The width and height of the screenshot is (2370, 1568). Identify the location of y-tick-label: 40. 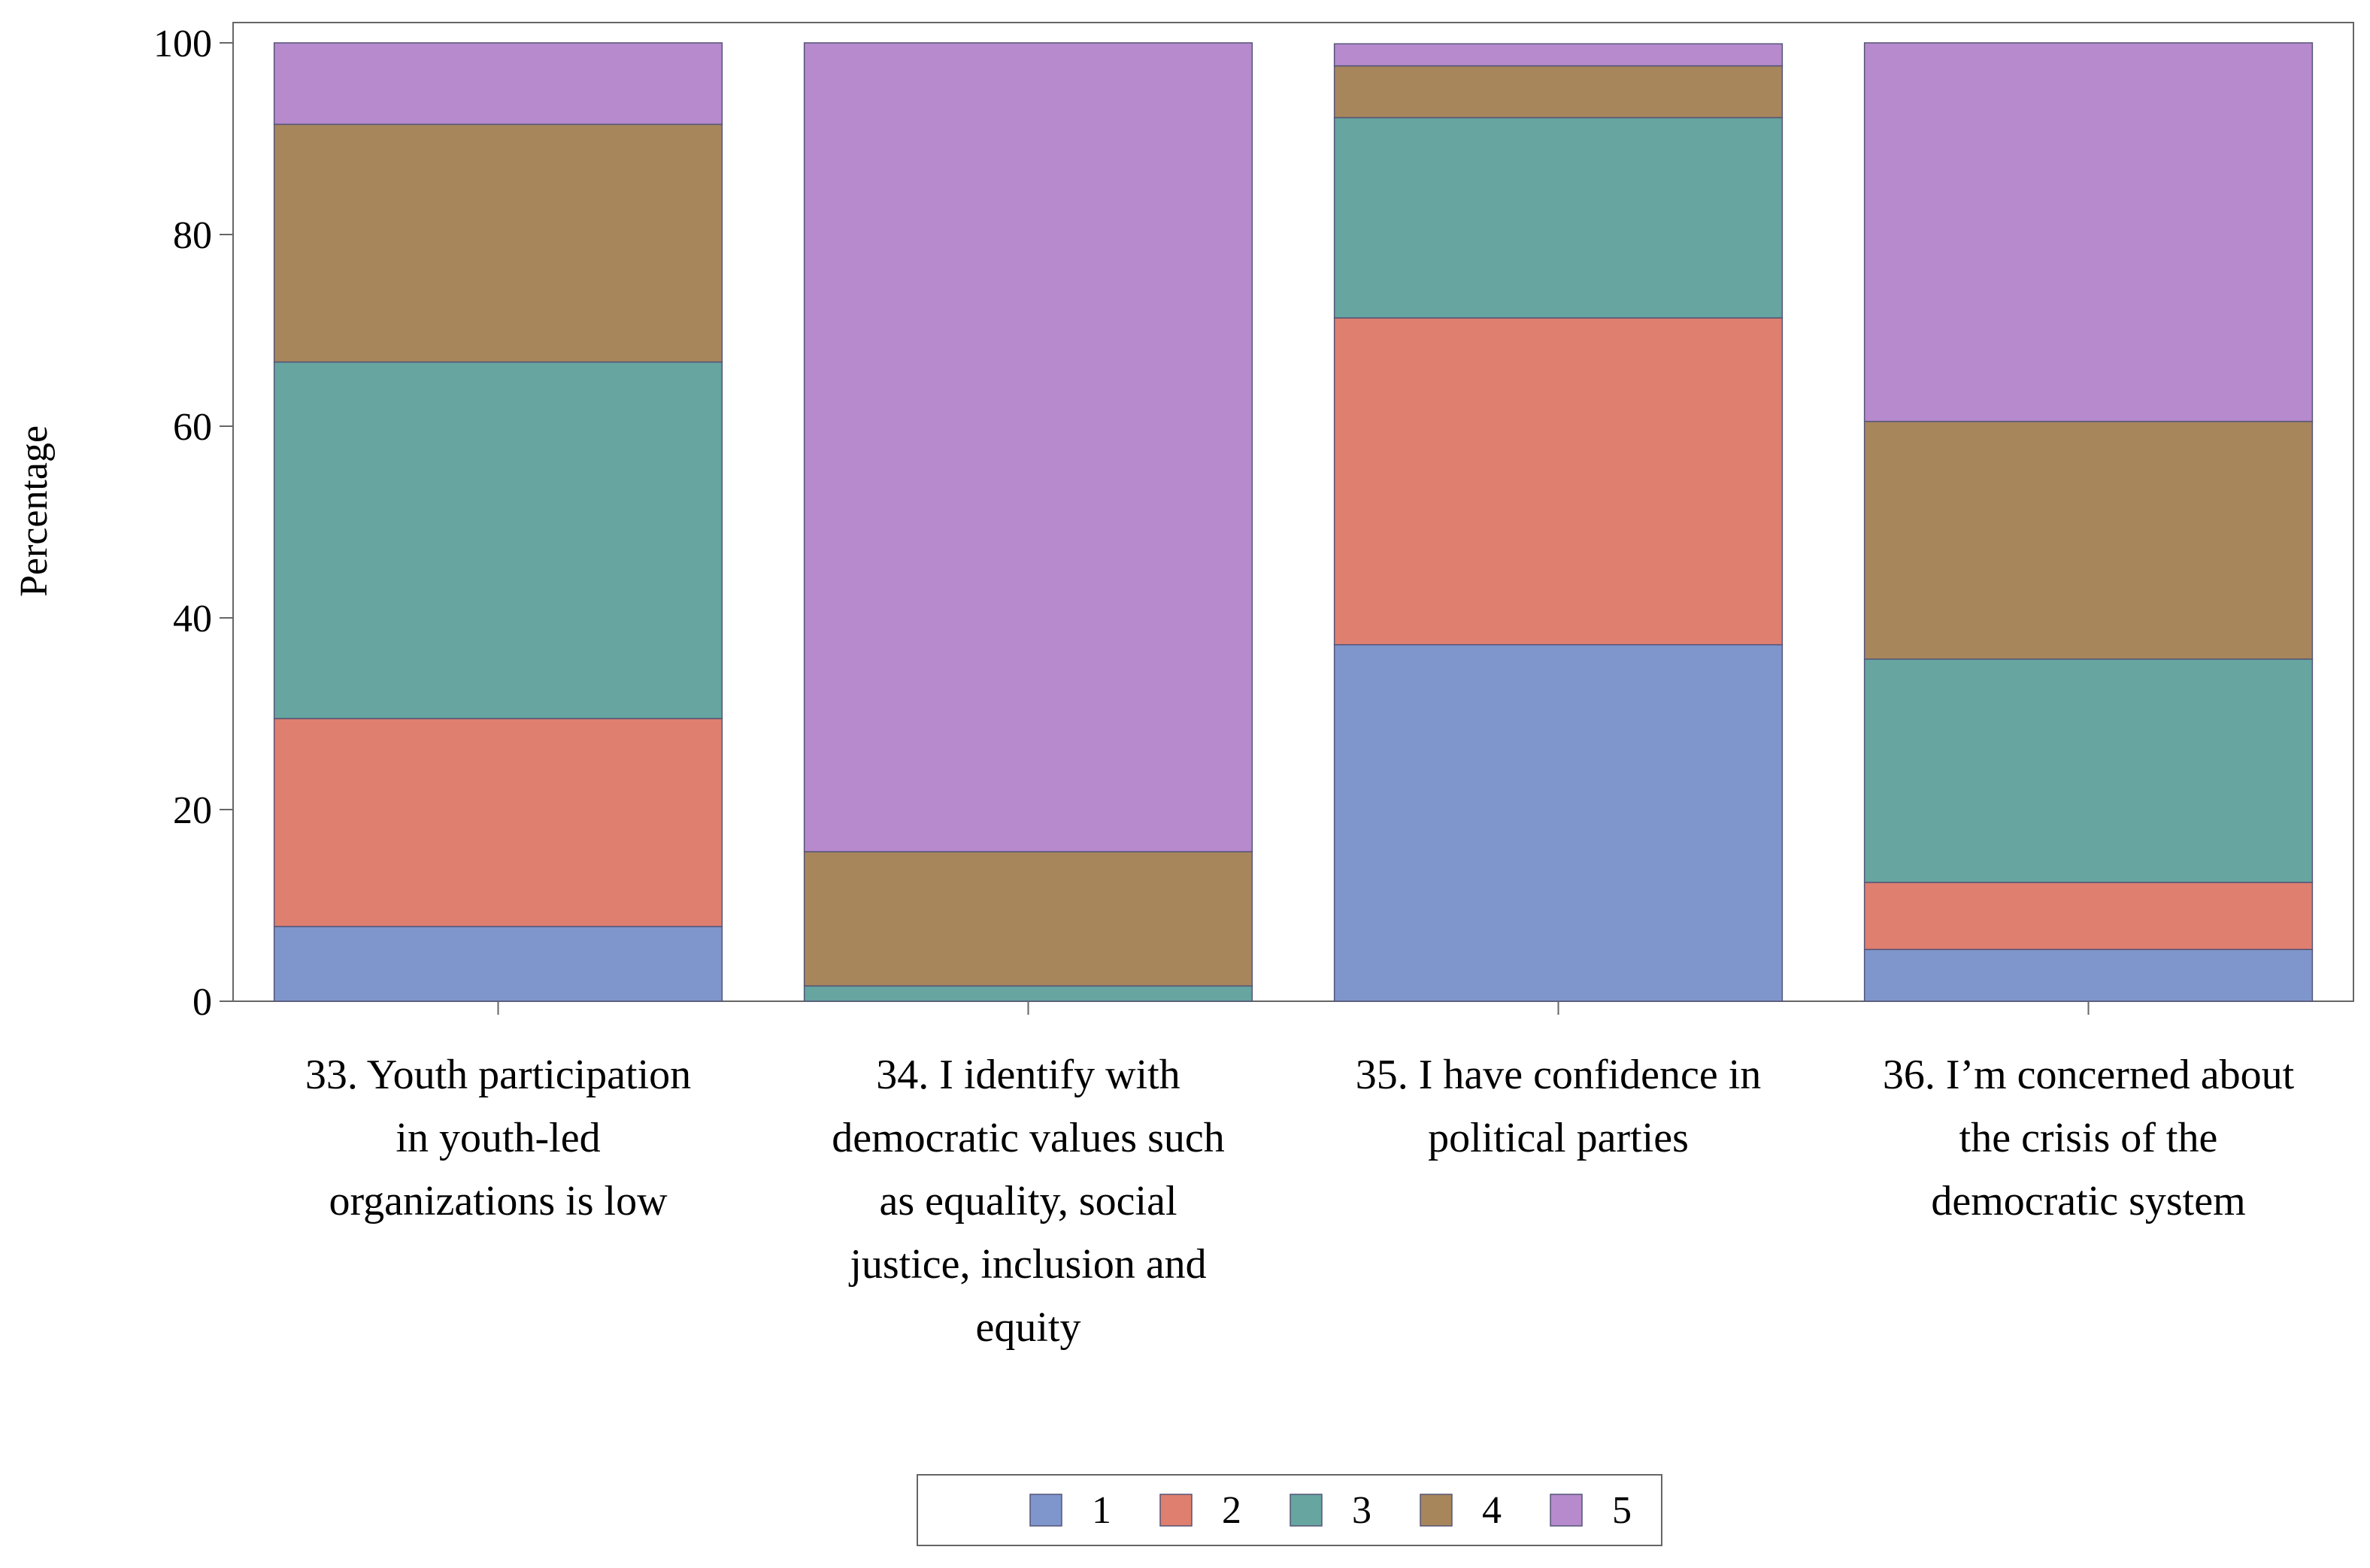
(192, 619).